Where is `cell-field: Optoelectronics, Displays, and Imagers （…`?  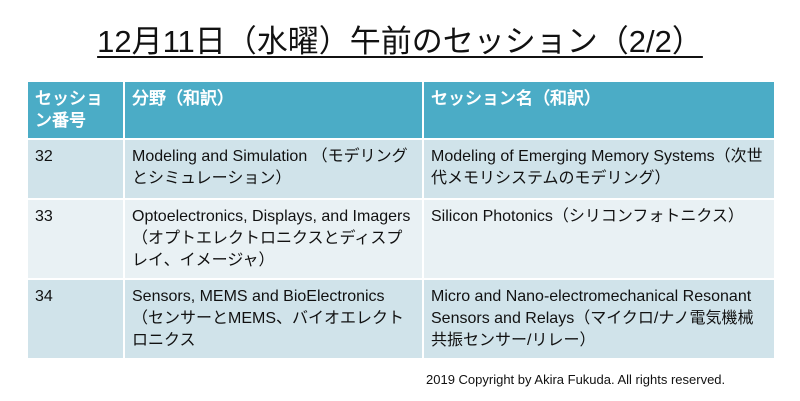
cell-field: Optoelectronics, Displays, and Imagers （… is located at coordinates (274, 239).